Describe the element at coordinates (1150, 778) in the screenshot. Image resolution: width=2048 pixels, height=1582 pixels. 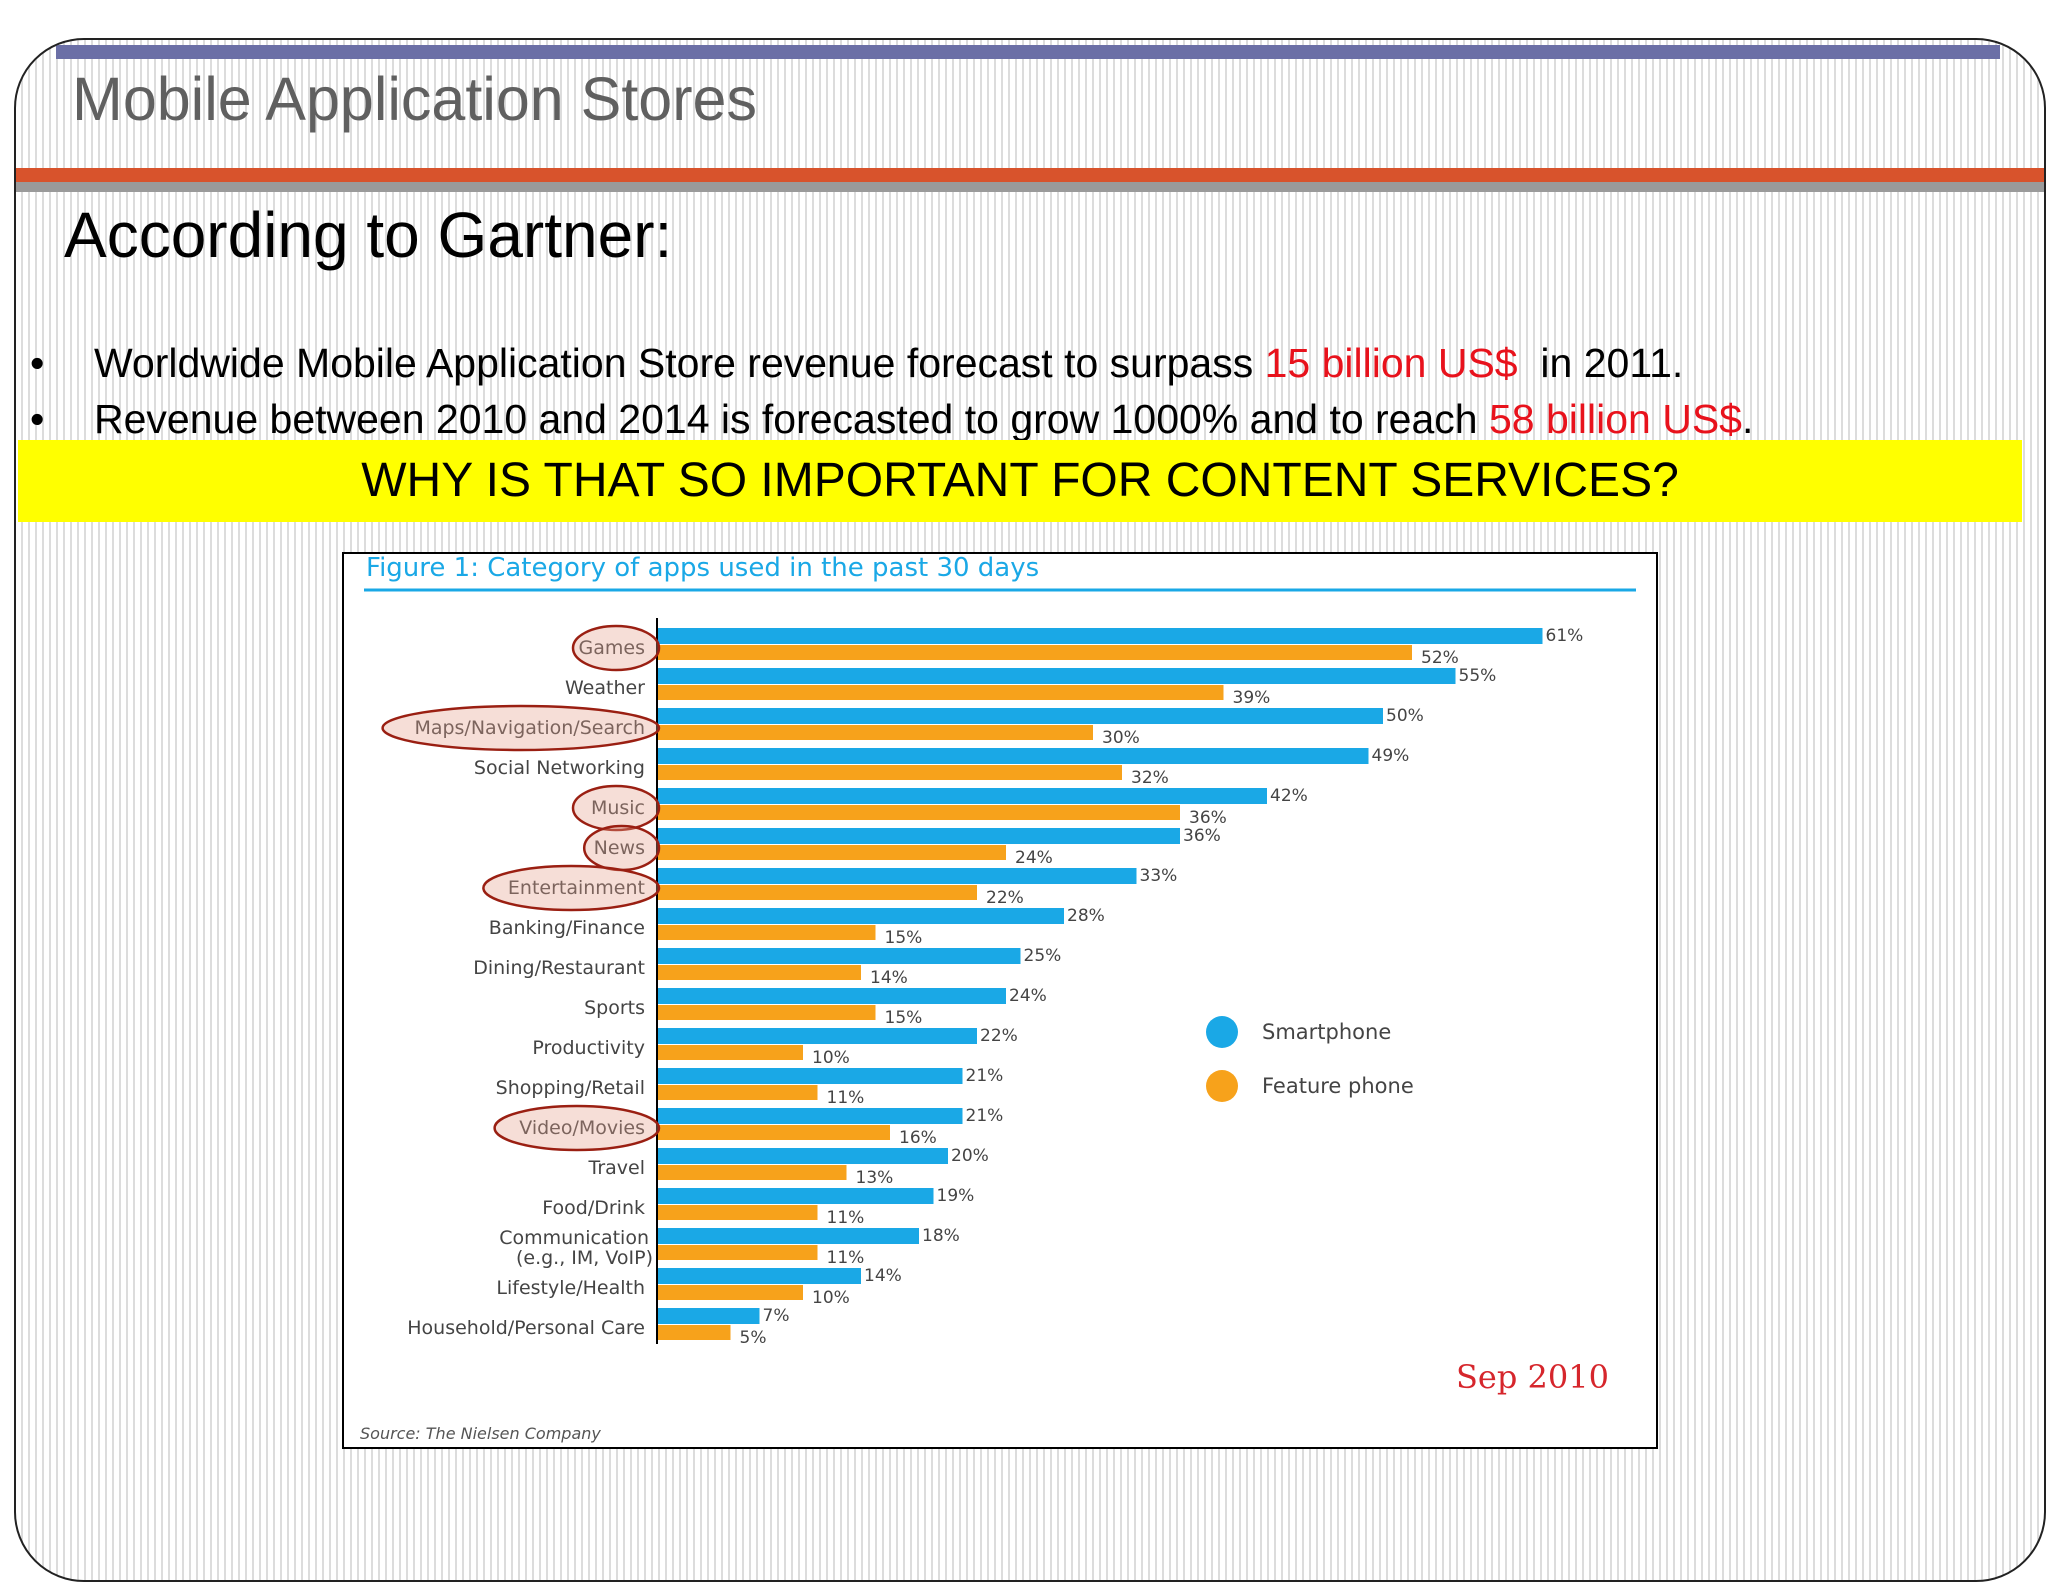
I see `bar-label-feature-phone: 32%` at that location.